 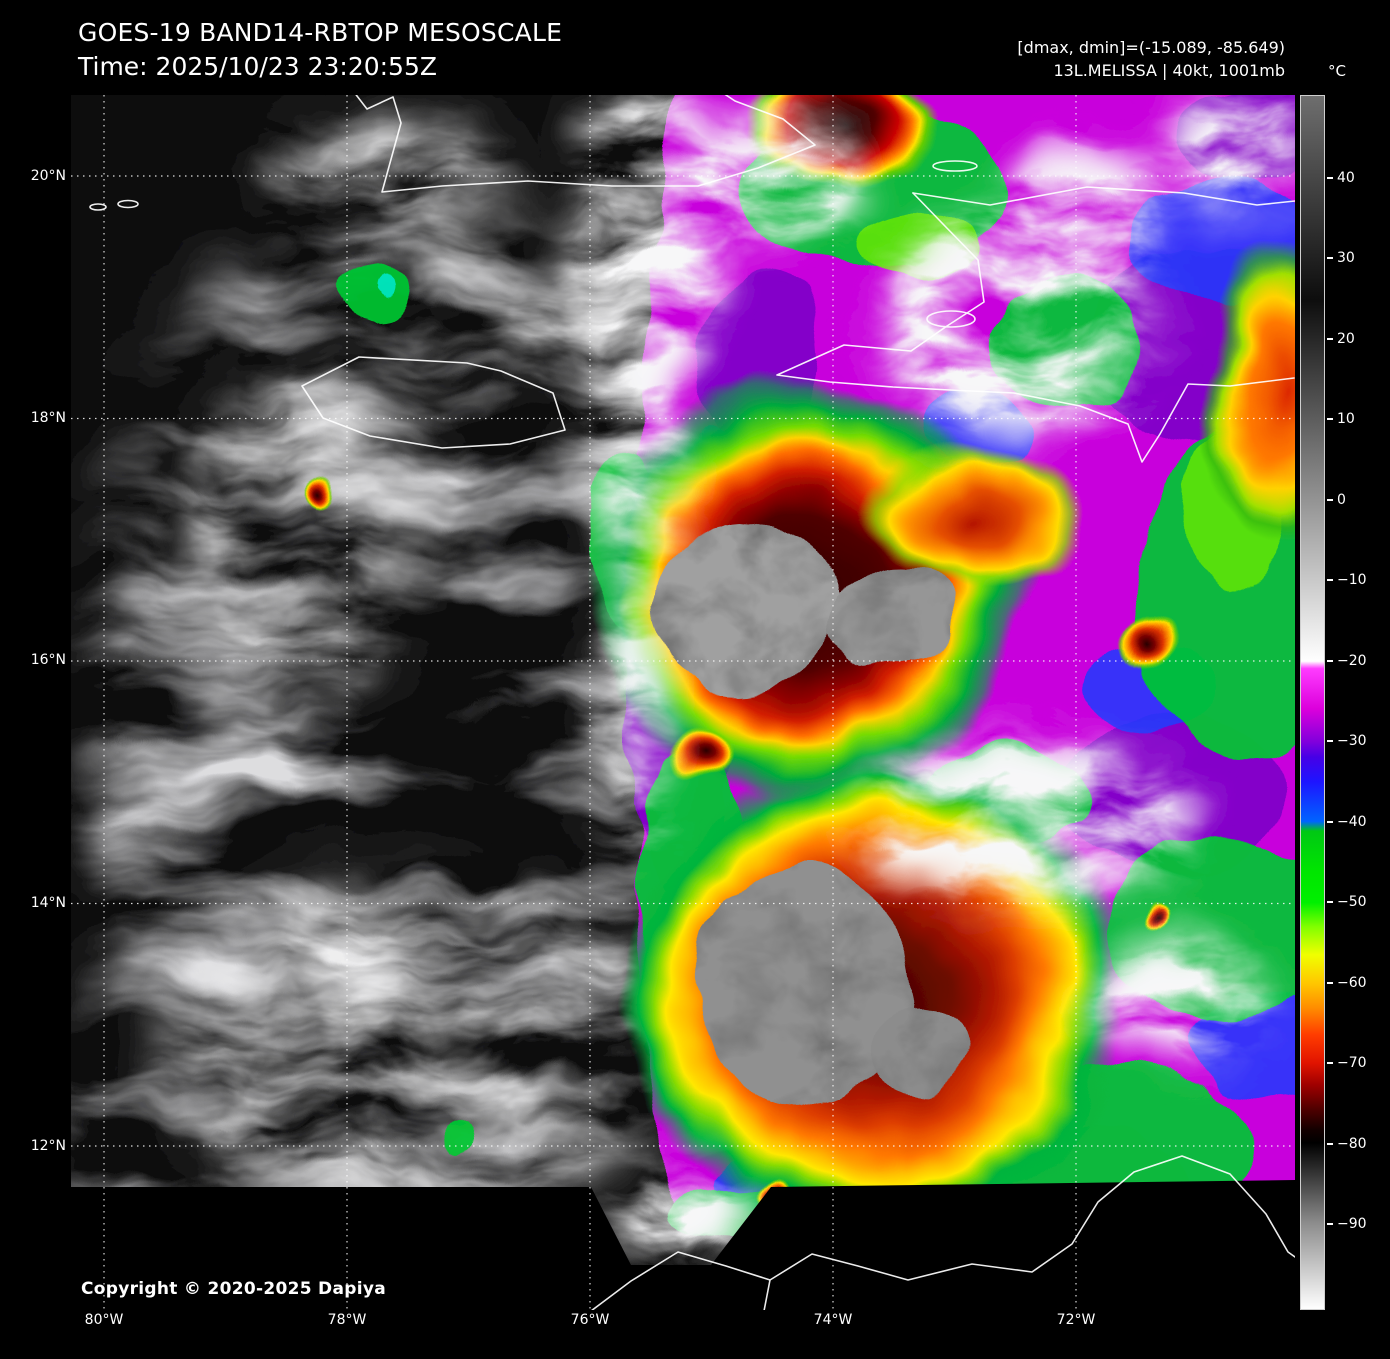 What do you see at coordinates (1352, 1063) in the screenshot?
I see `colorbar-tick-label: −70` at bounding box center [1352, 1063].